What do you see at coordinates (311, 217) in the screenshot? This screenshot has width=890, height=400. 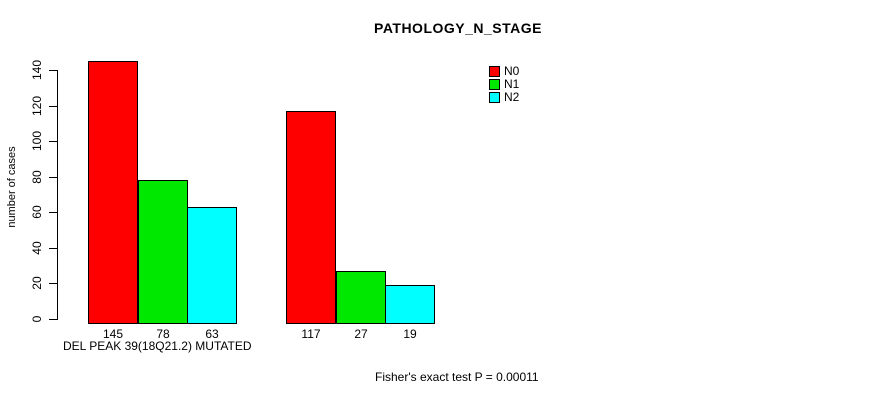 I see `bar-n0-group2` at bounding box center [311, 217].